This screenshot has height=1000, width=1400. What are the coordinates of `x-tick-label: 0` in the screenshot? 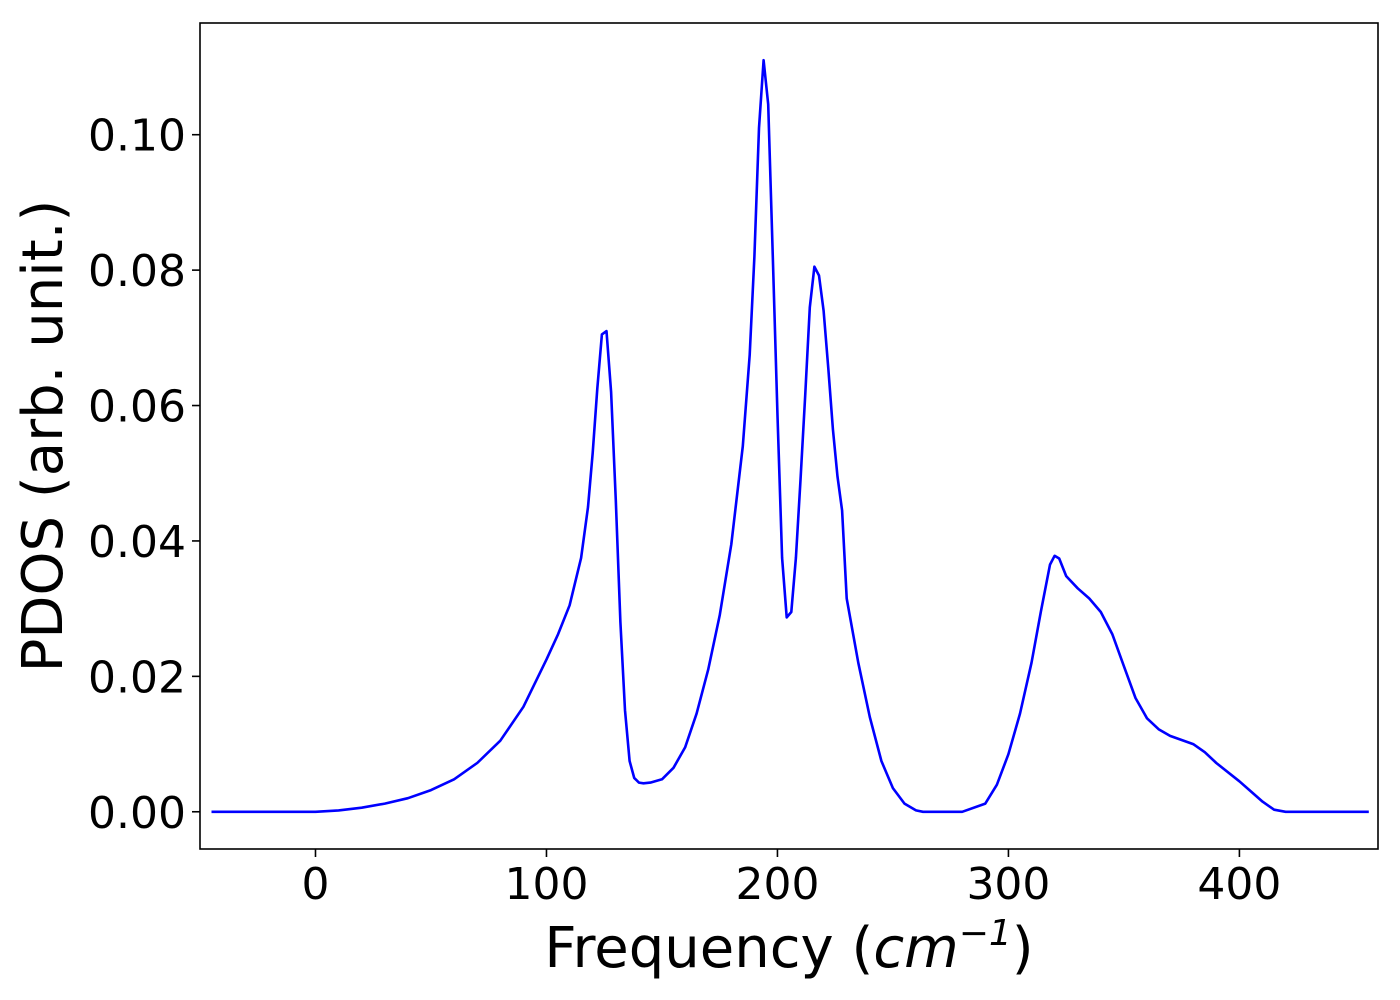 It's located at (315, 884).